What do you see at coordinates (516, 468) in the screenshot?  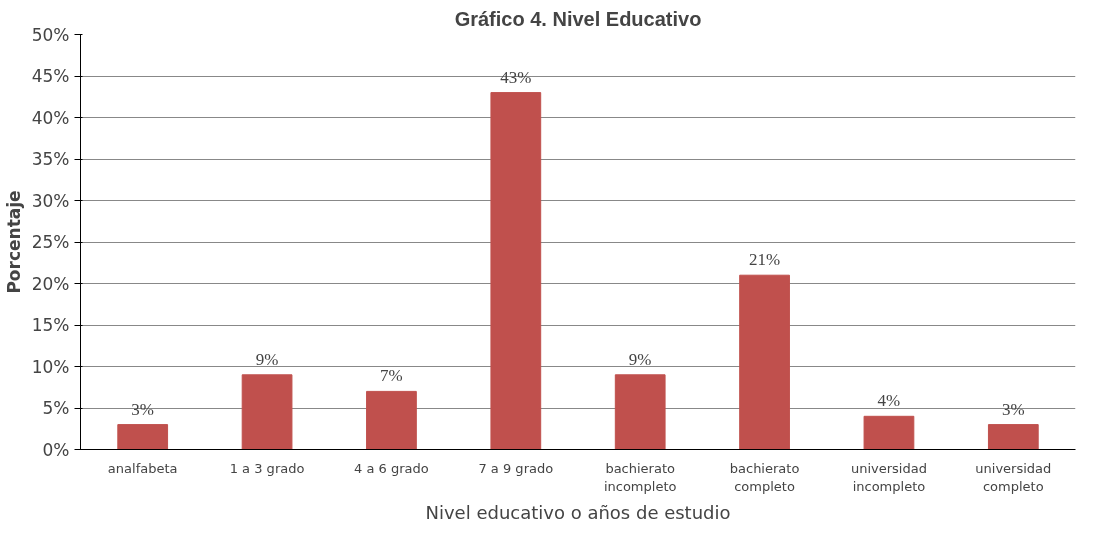 I see `x-tick-label: 7 a 9 grado` at bounding box center [516, 468].